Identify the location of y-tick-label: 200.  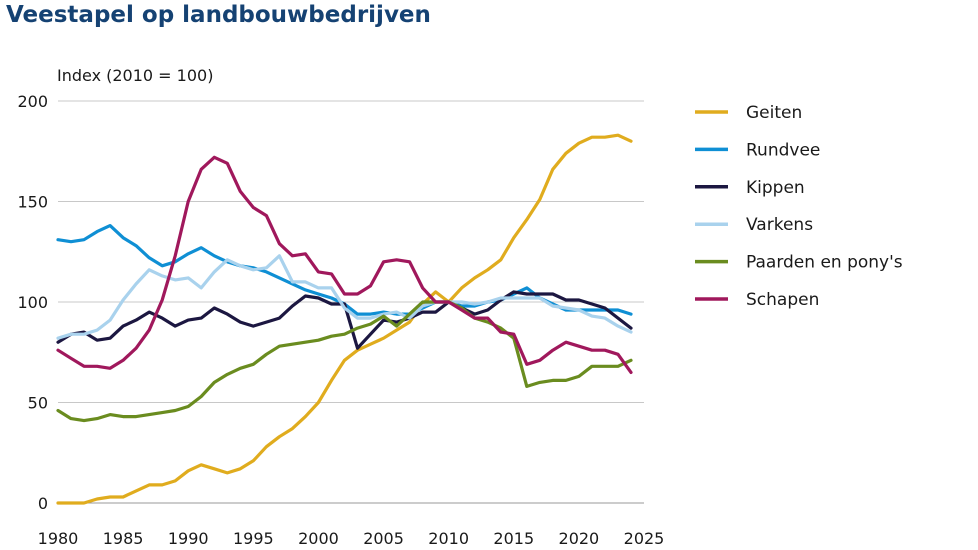
(32, 101).